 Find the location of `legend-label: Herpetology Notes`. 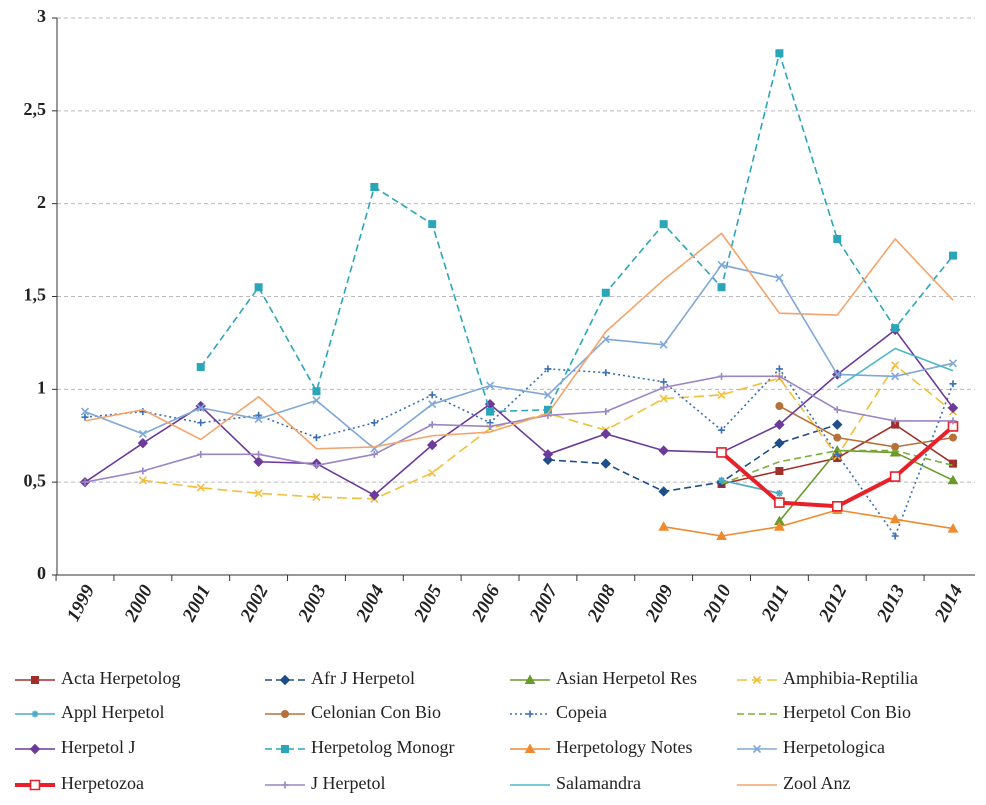

legend-label: Herpetology Notes is located at coordinates (624, 747).